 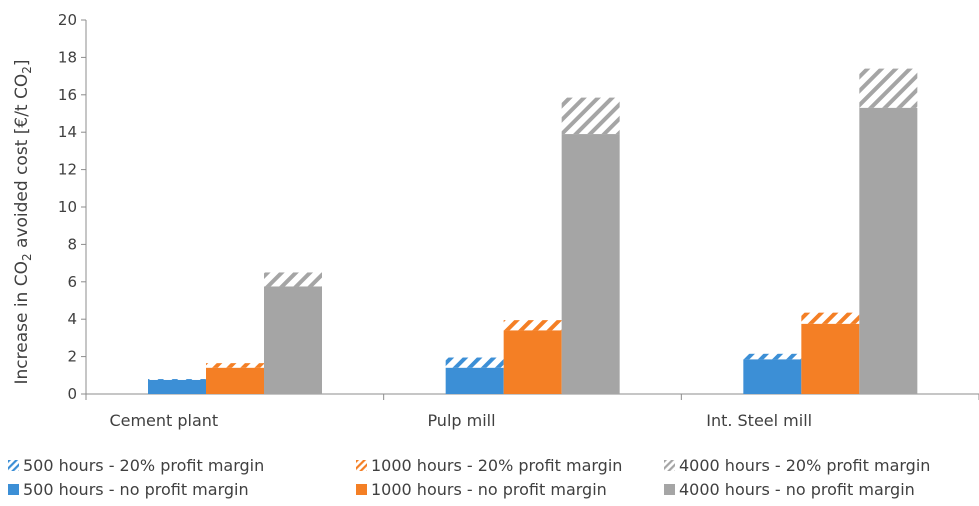 I want to click on y-axis-title: Increase in CO2 avoided cost [€/t CO2], so click(x=23, y=221).